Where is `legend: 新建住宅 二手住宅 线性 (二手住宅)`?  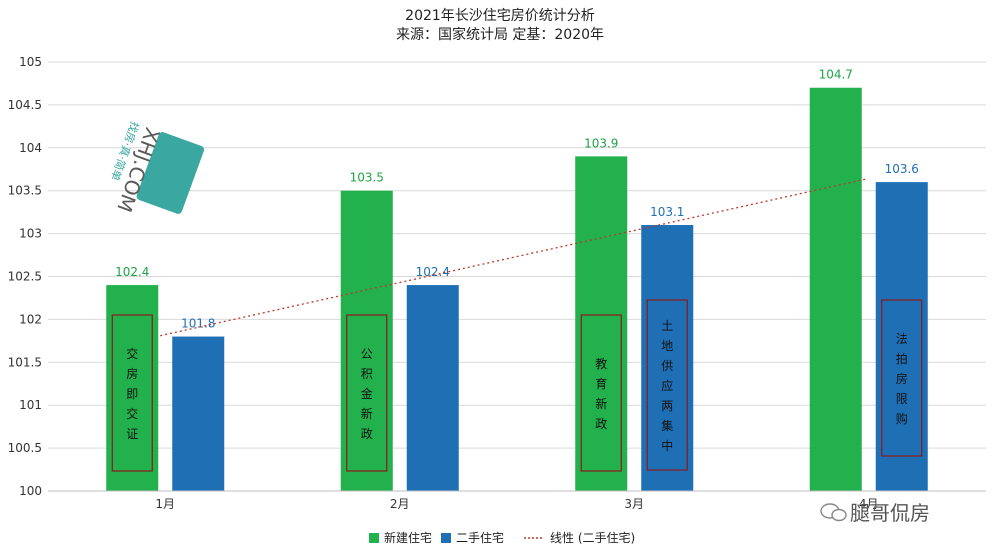
legend: 新建住宅 二手住宅 线性 (二手住宅) is located at coordinates (502, 537).